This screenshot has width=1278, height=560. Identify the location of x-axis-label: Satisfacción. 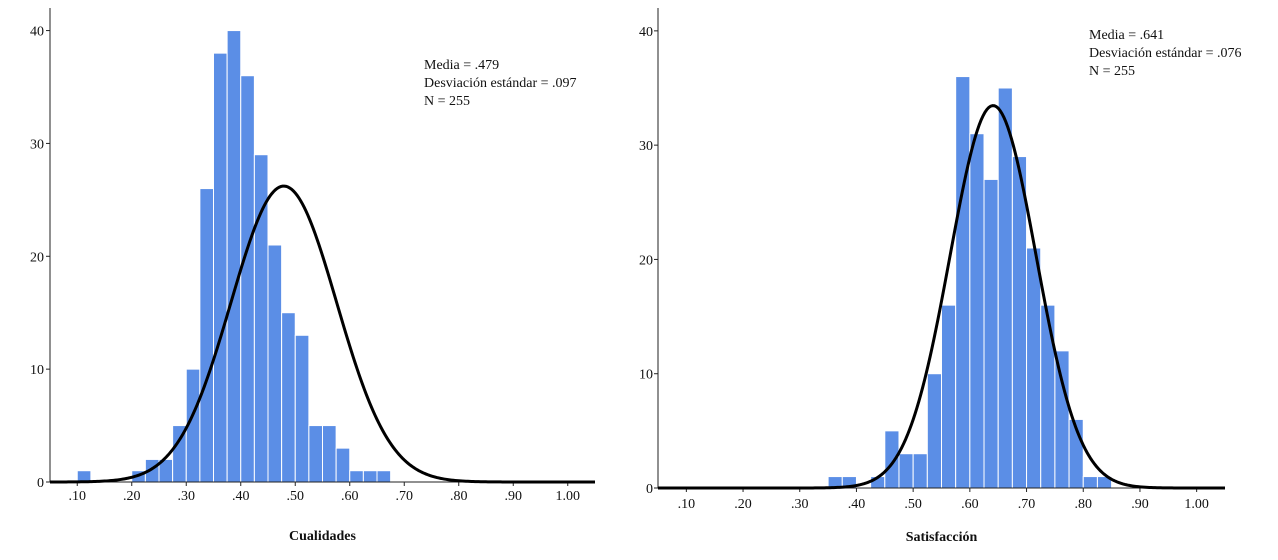
(942, 537).